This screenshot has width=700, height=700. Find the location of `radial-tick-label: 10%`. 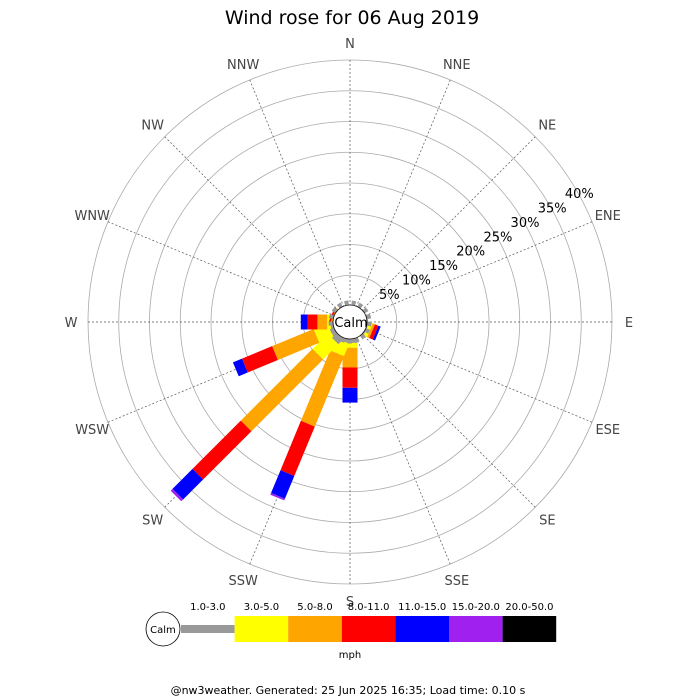

radial-tick-label: 10% is located at coordinates (416, 281).